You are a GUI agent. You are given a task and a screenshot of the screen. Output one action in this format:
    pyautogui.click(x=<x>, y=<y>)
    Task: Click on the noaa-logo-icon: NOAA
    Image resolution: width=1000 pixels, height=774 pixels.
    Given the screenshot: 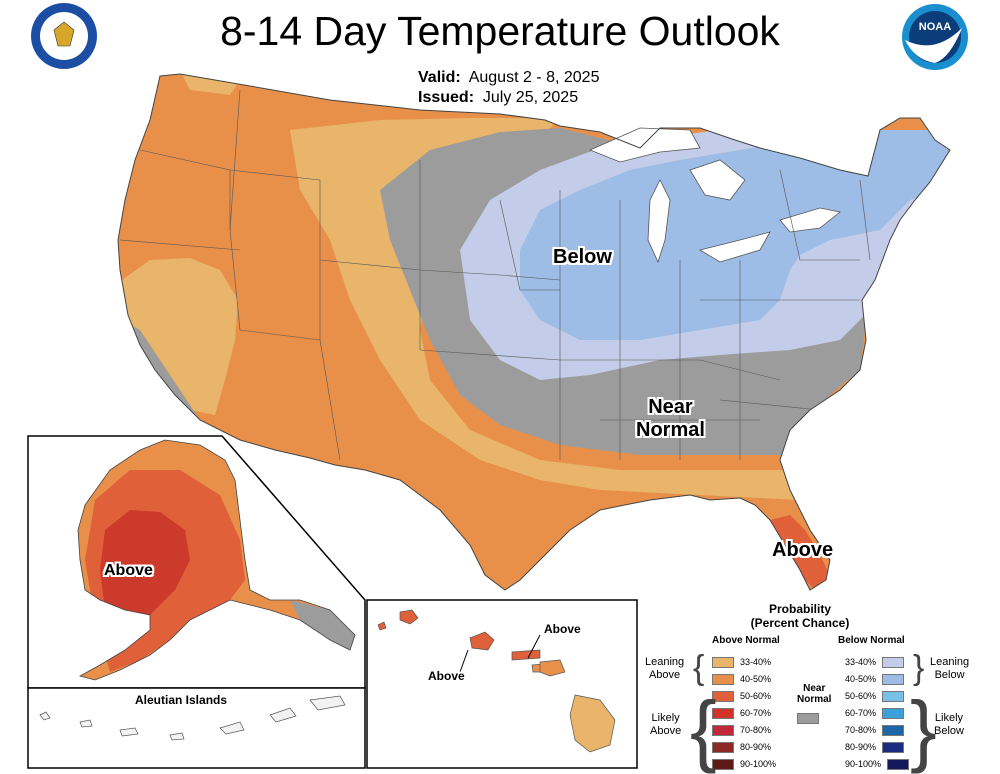 What is the action you would take?
    pyautogui.click(x=935, y=37)
    